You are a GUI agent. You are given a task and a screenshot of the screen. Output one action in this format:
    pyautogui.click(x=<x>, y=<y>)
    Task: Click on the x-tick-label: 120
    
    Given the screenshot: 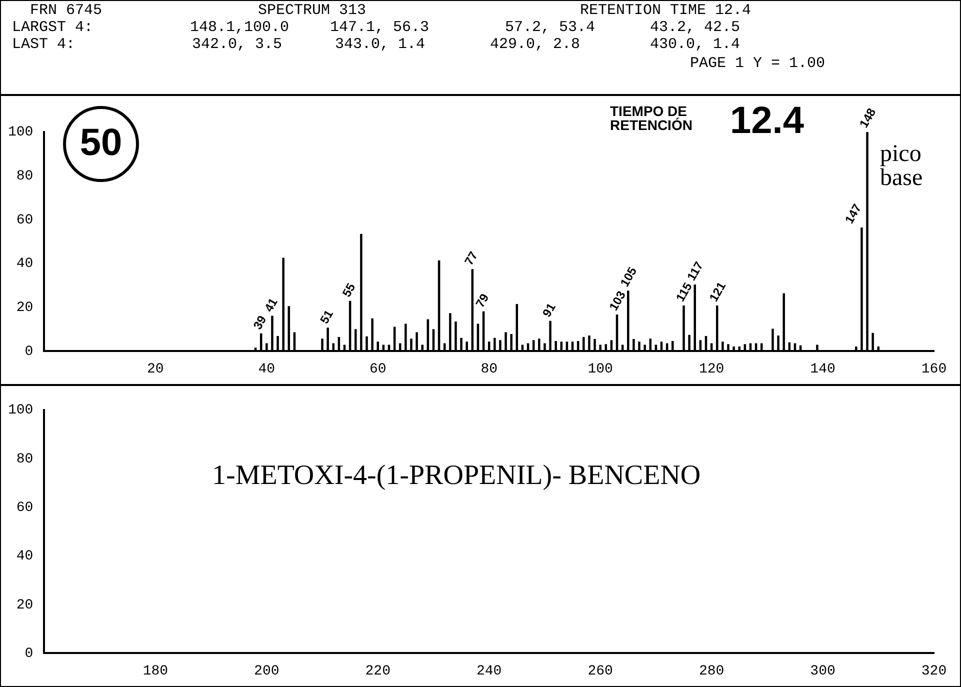 What is the action you would take?
    pyautogui.click(x=711, y=369)
    